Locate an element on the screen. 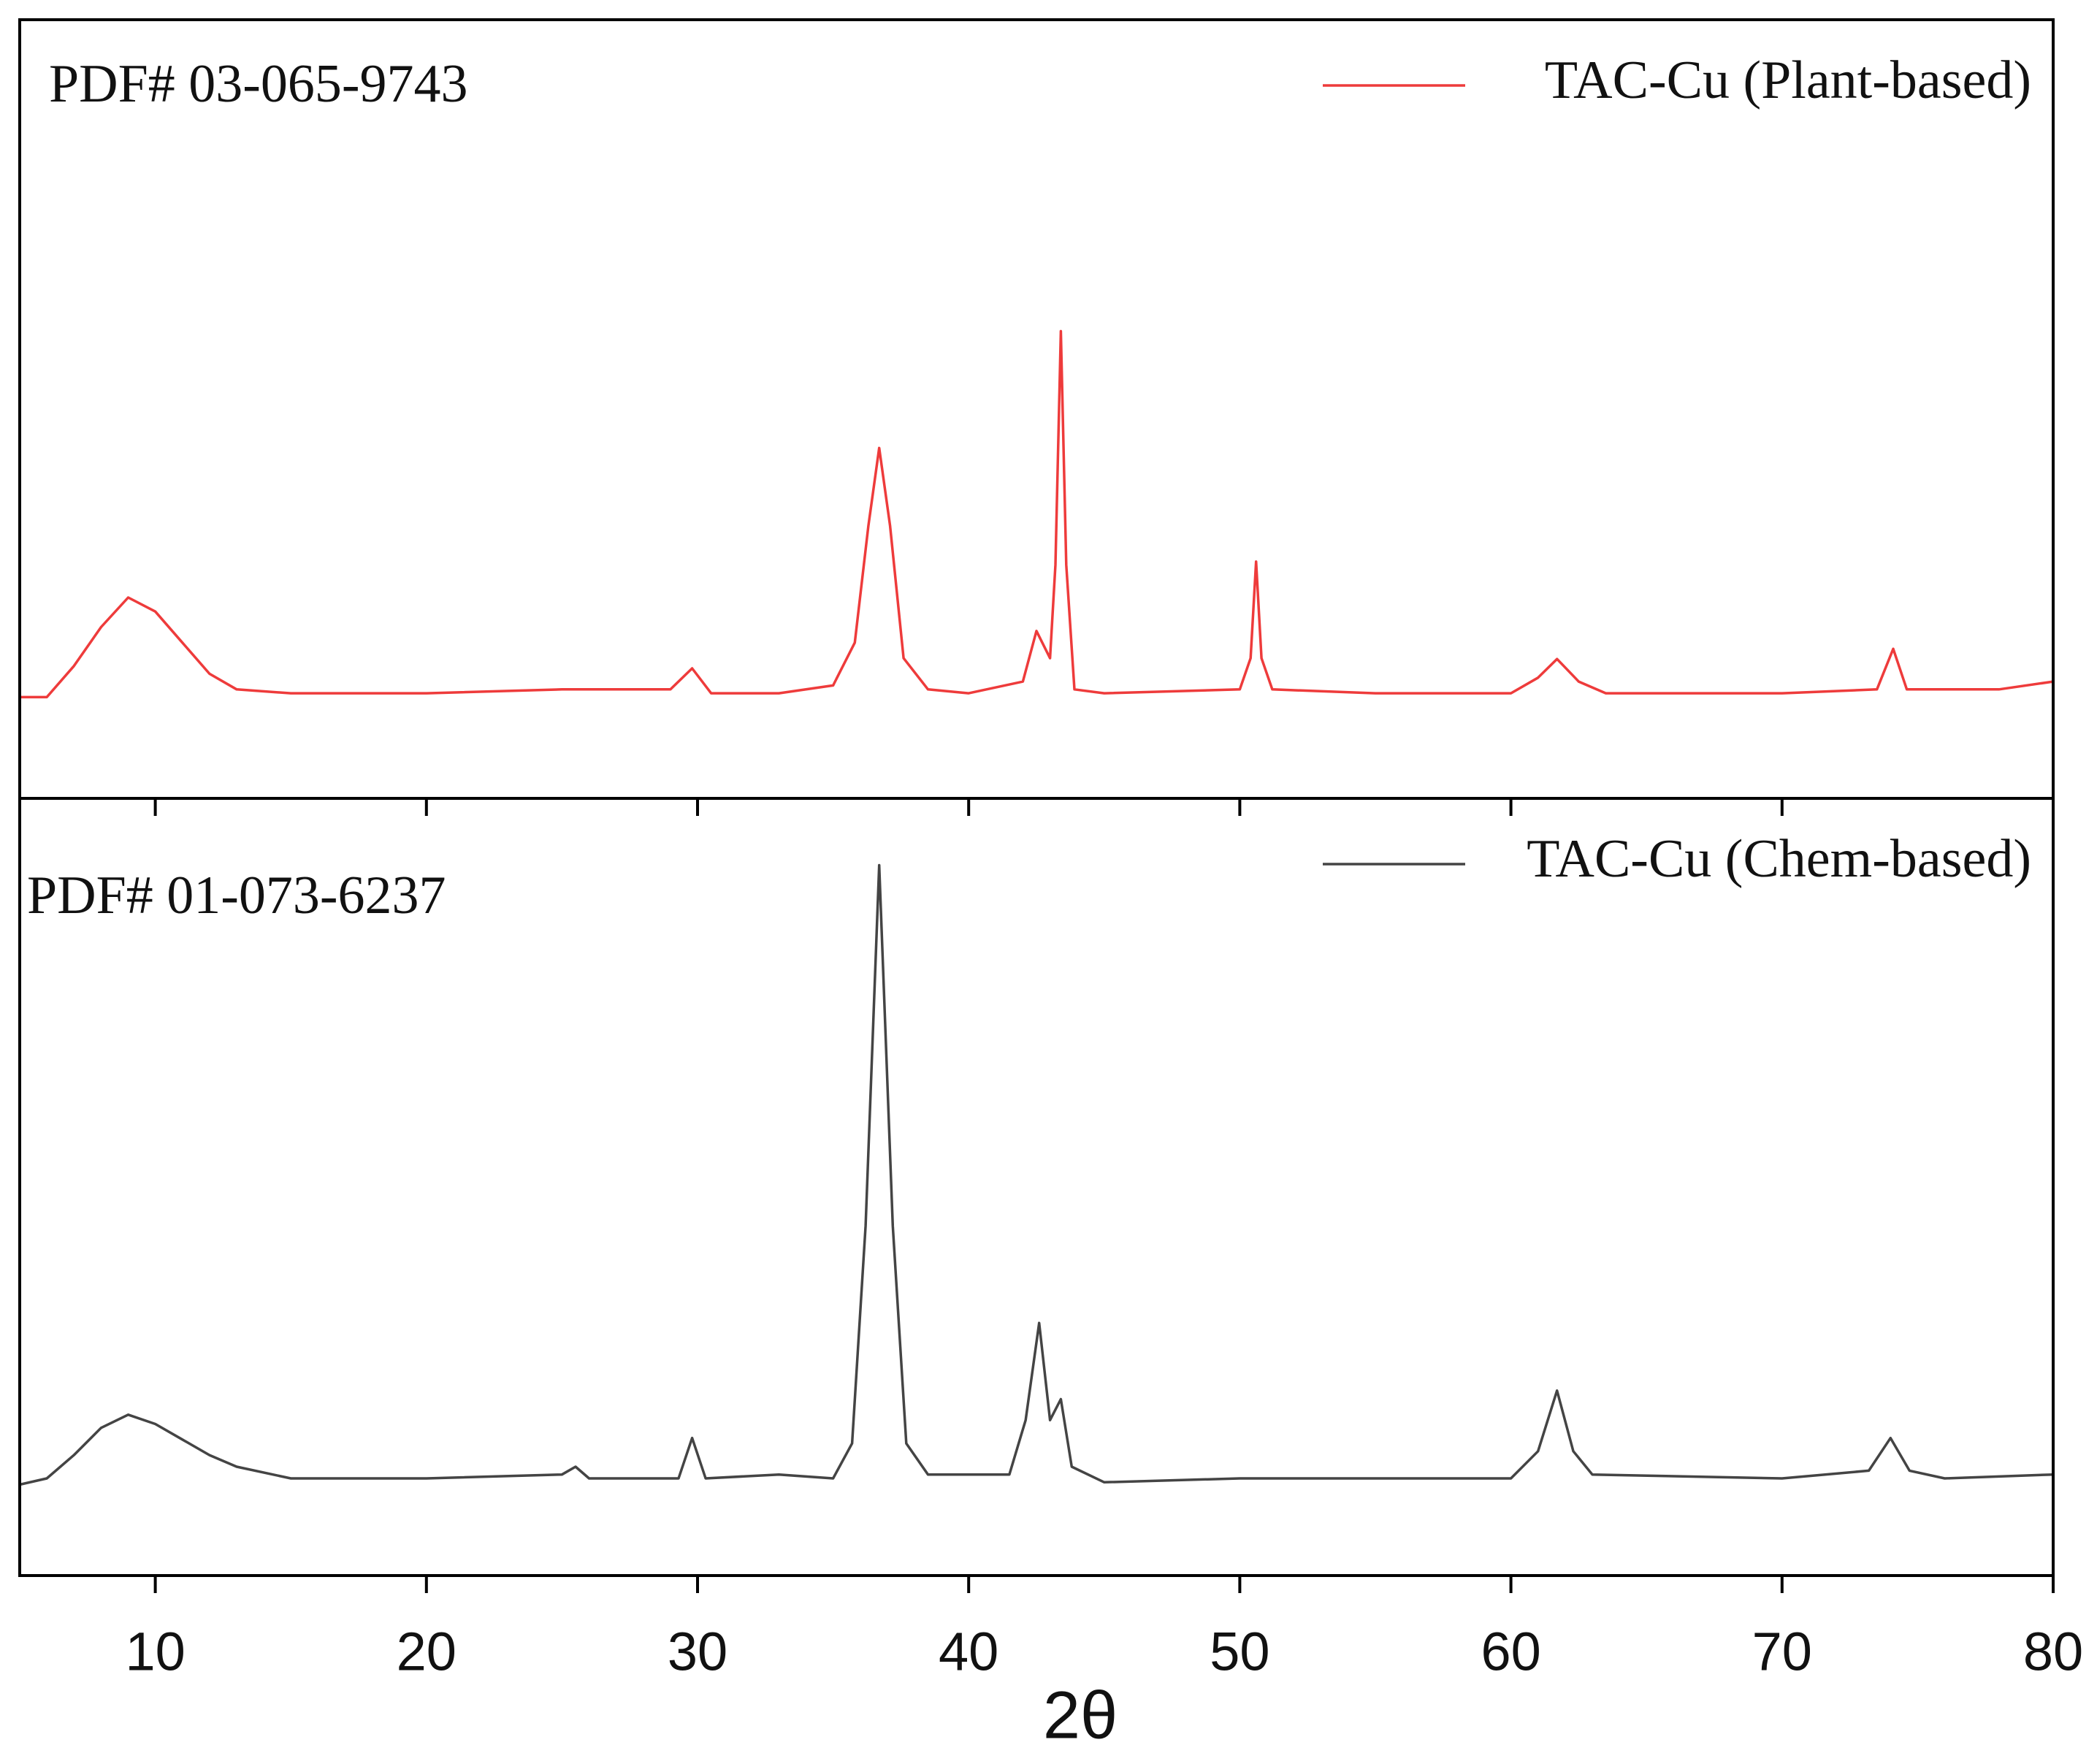 This screenshot has width=2097, height=1764. x-tick-label: 80 is located at coordinates (2053, 1652).